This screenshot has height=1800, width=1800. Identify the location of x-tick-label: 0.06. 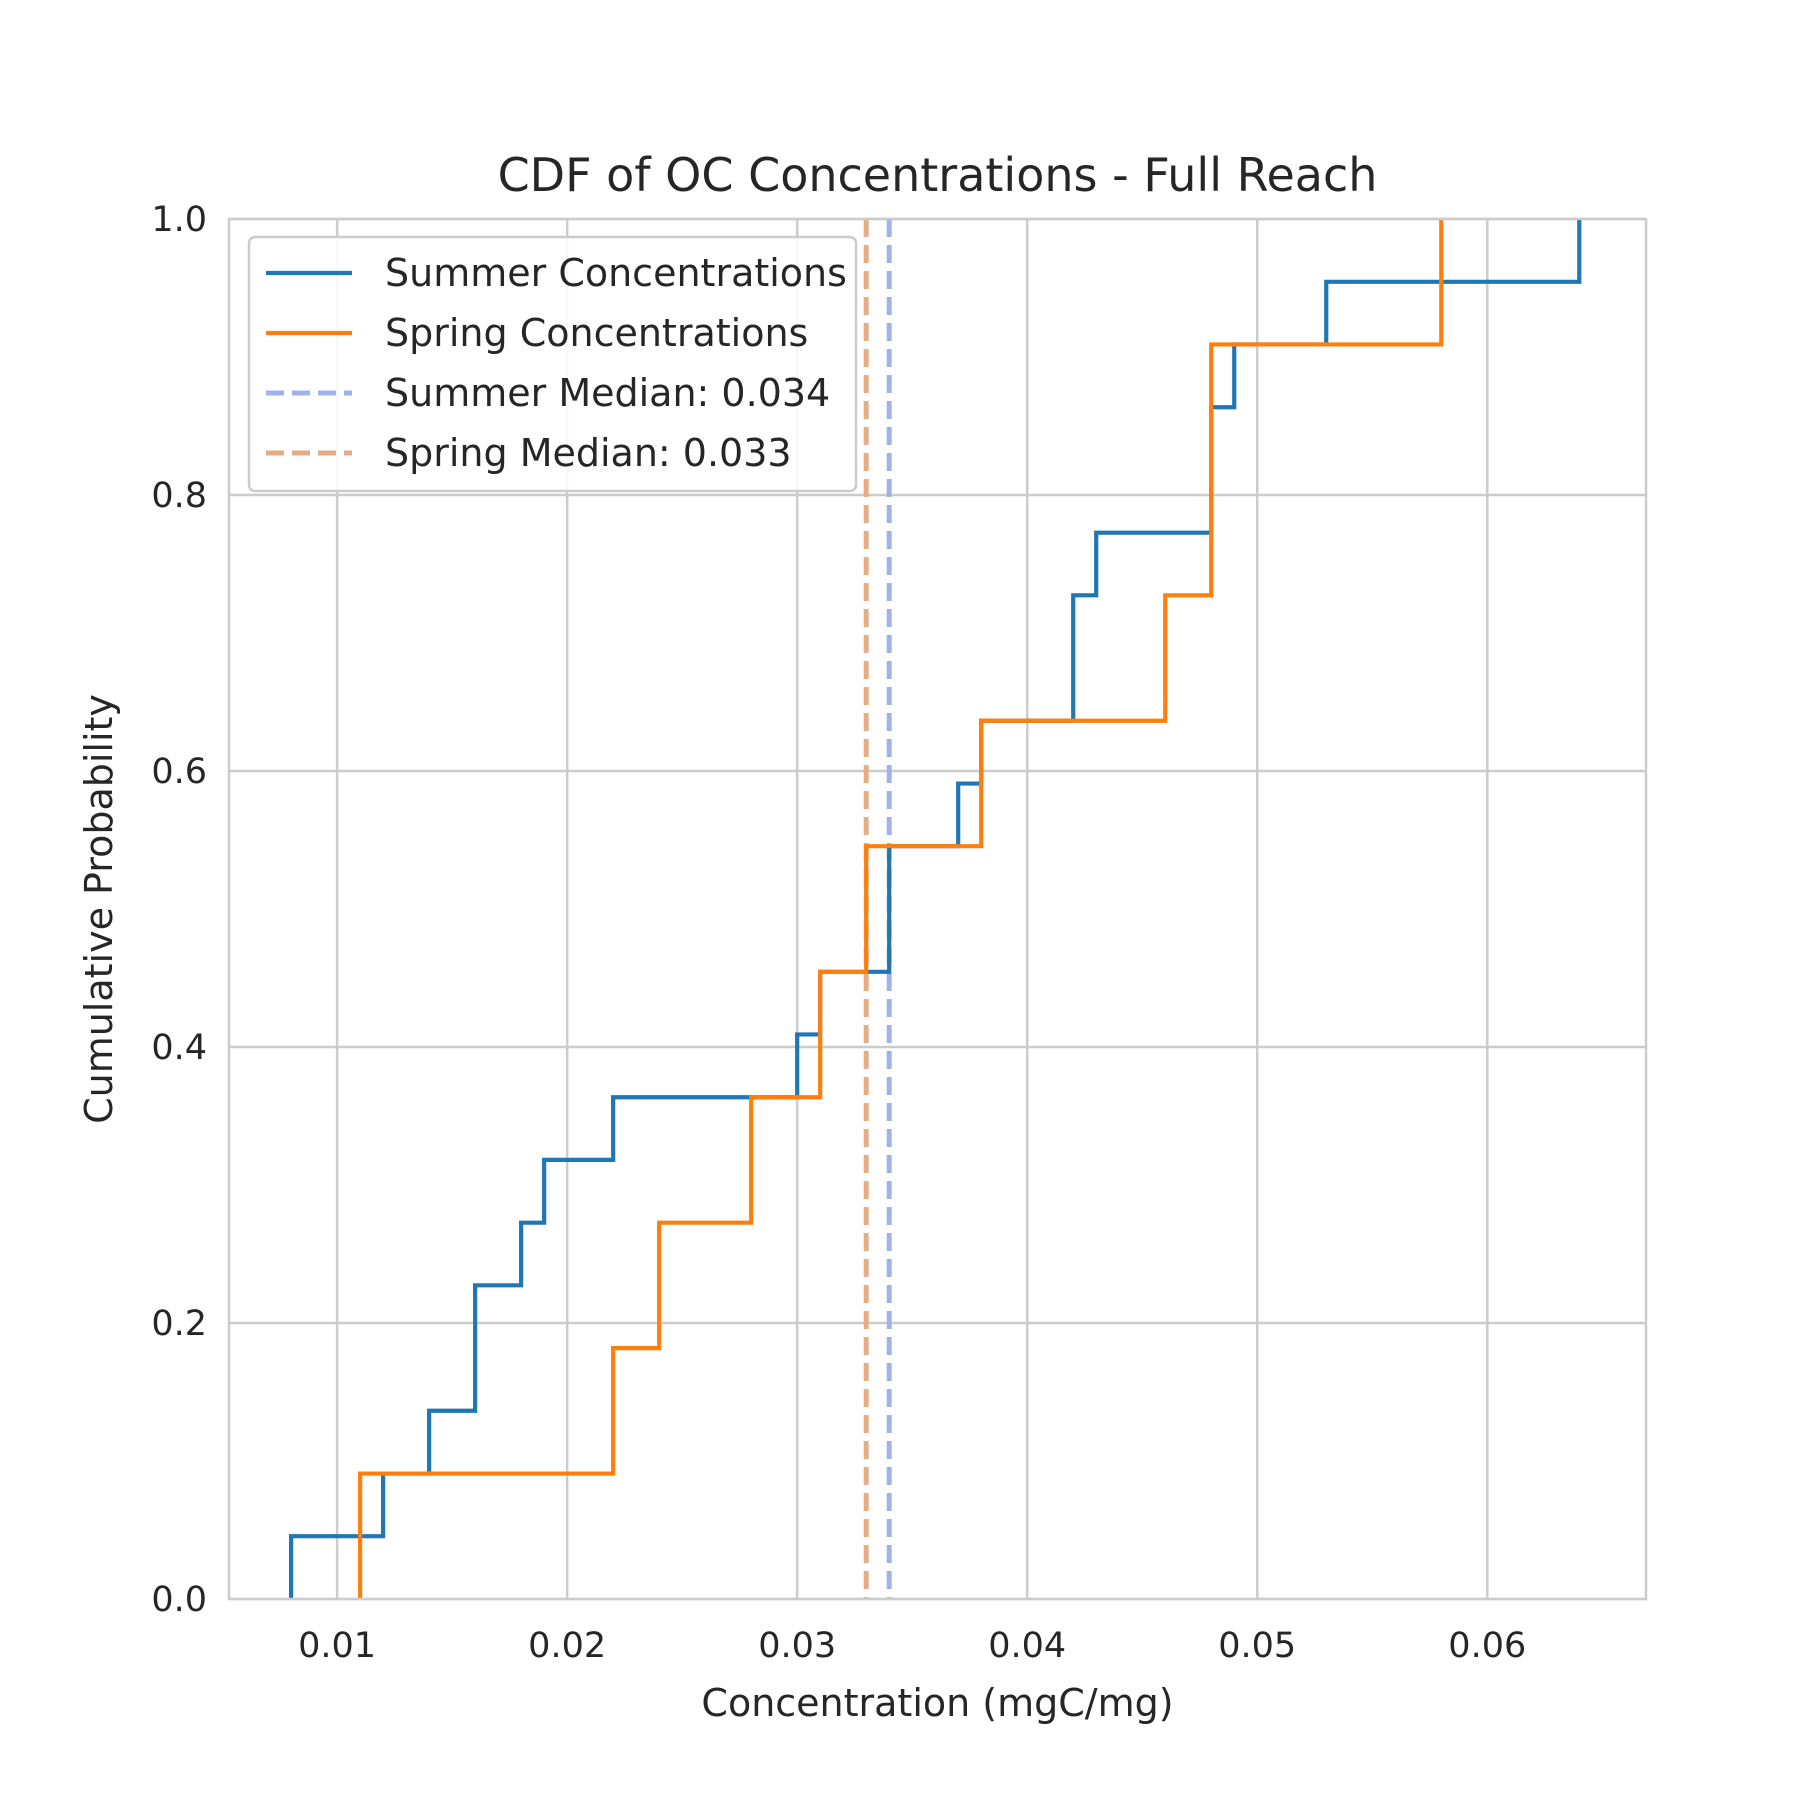
(1487, 1646).